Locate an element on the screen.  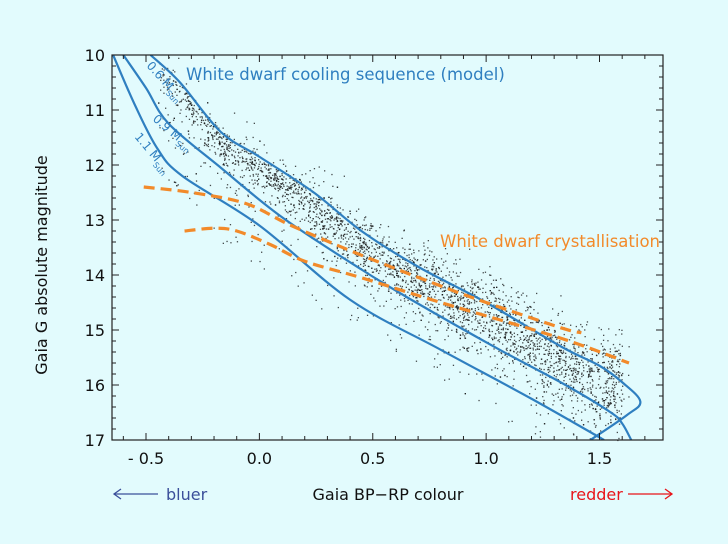
y-tick-label: 13 is located at coordinates (95, 220).